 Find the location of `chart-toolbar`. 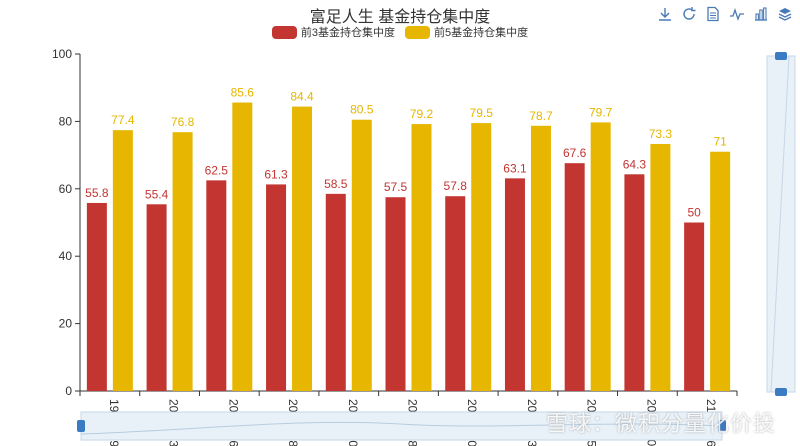

chart-toolbar is located at coordinates (725, 14).